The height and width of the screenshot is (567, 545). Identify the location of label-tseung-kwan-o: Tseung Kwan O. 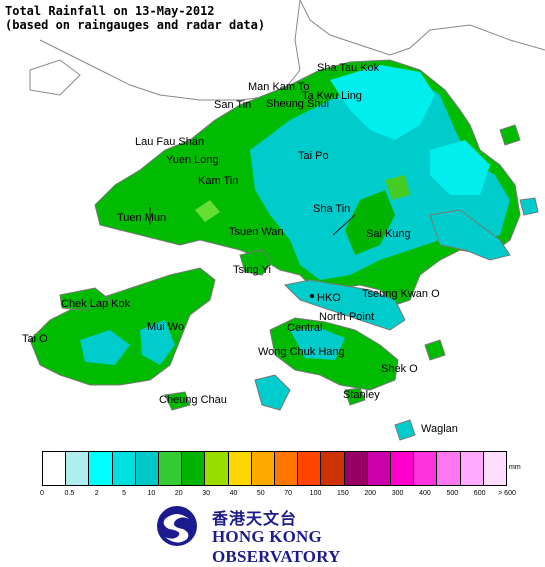
(401, 294).